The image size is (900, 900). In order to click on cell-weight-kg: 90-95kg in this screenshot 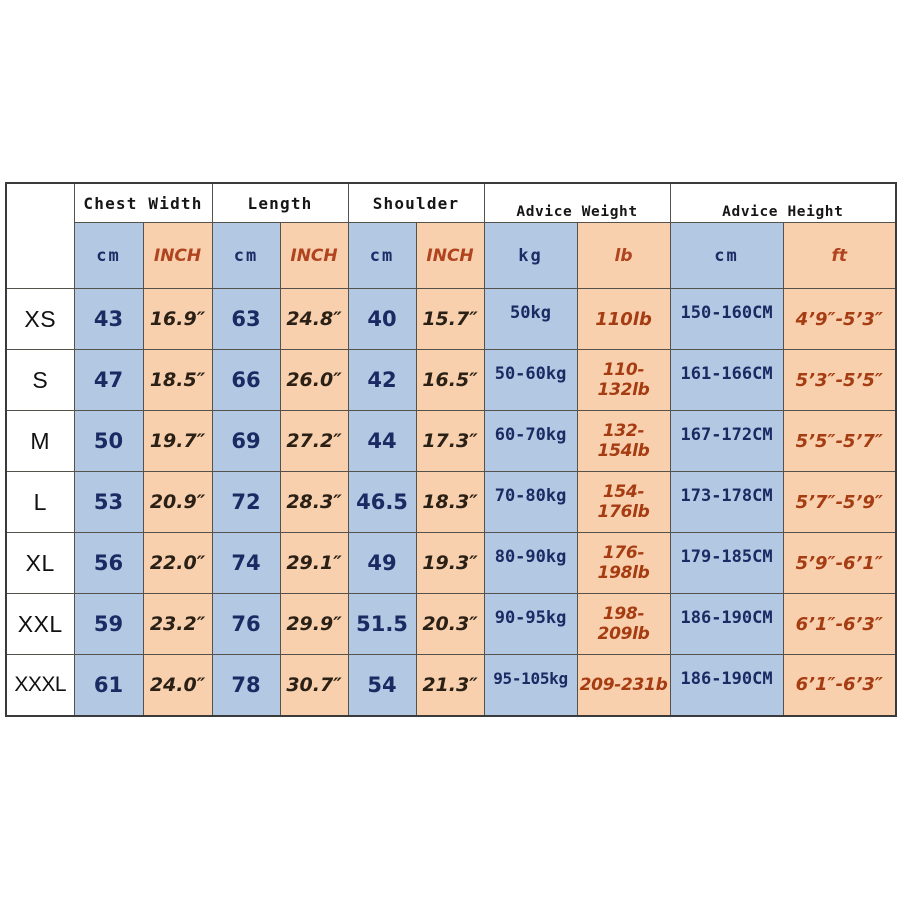, I will do `click(530, 624)`.